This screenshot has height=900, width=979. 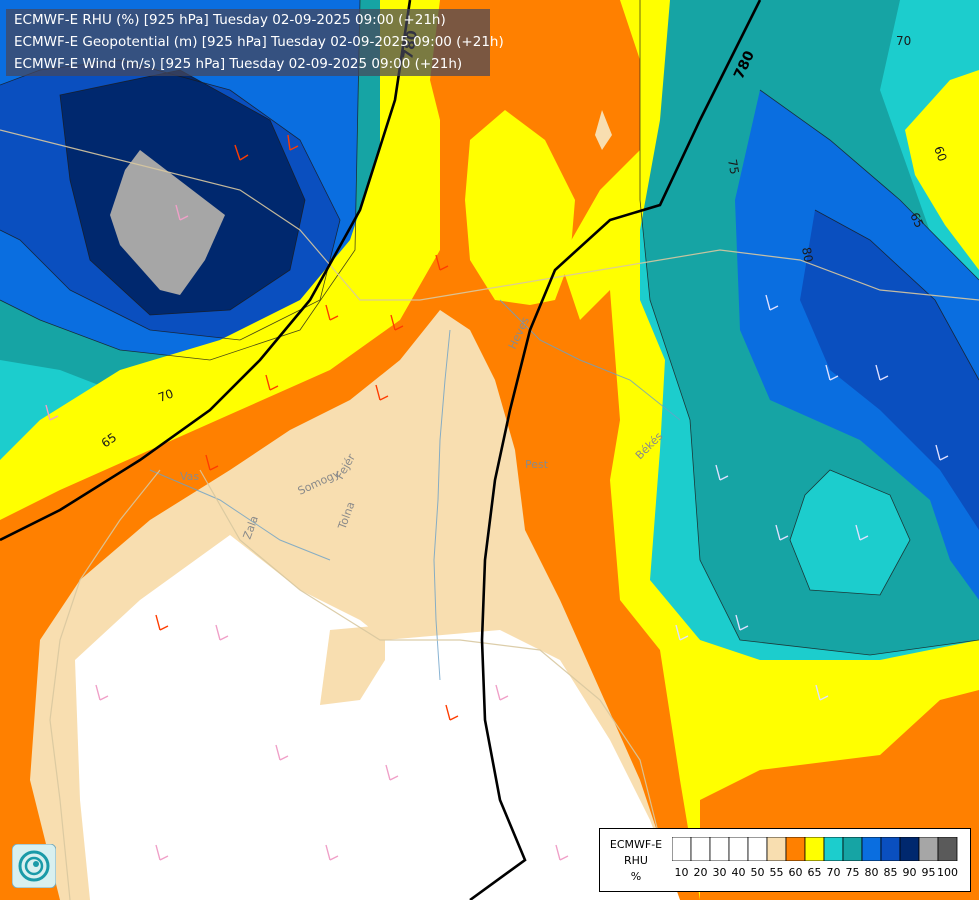 What do you see at coordinates (928, 872) in the screenshot?
I see `legend-tick-label: 95` at bounding box center [928, 872].